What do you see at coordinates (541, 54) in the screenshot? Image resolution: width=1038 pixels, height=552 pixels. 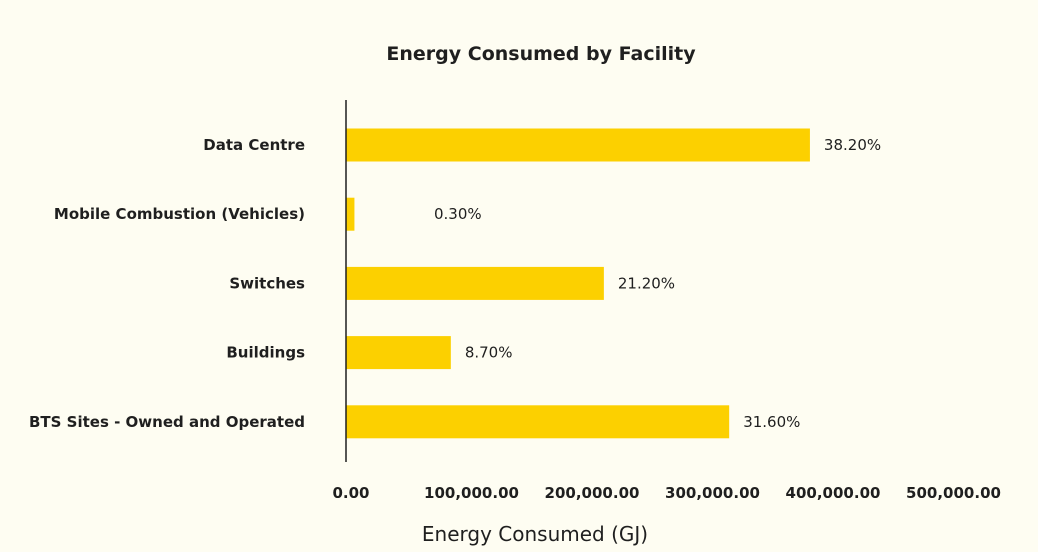 I see `chart-title: Energy Consumed by Facility` at bounding box center [541, 54].